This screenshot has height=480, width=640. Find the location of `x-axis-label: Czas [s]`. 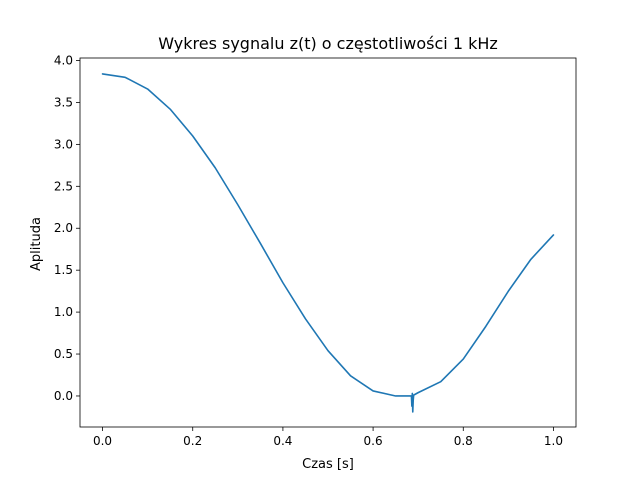

x-axis-label: Czas [s] is located at coordinates (328, 464).